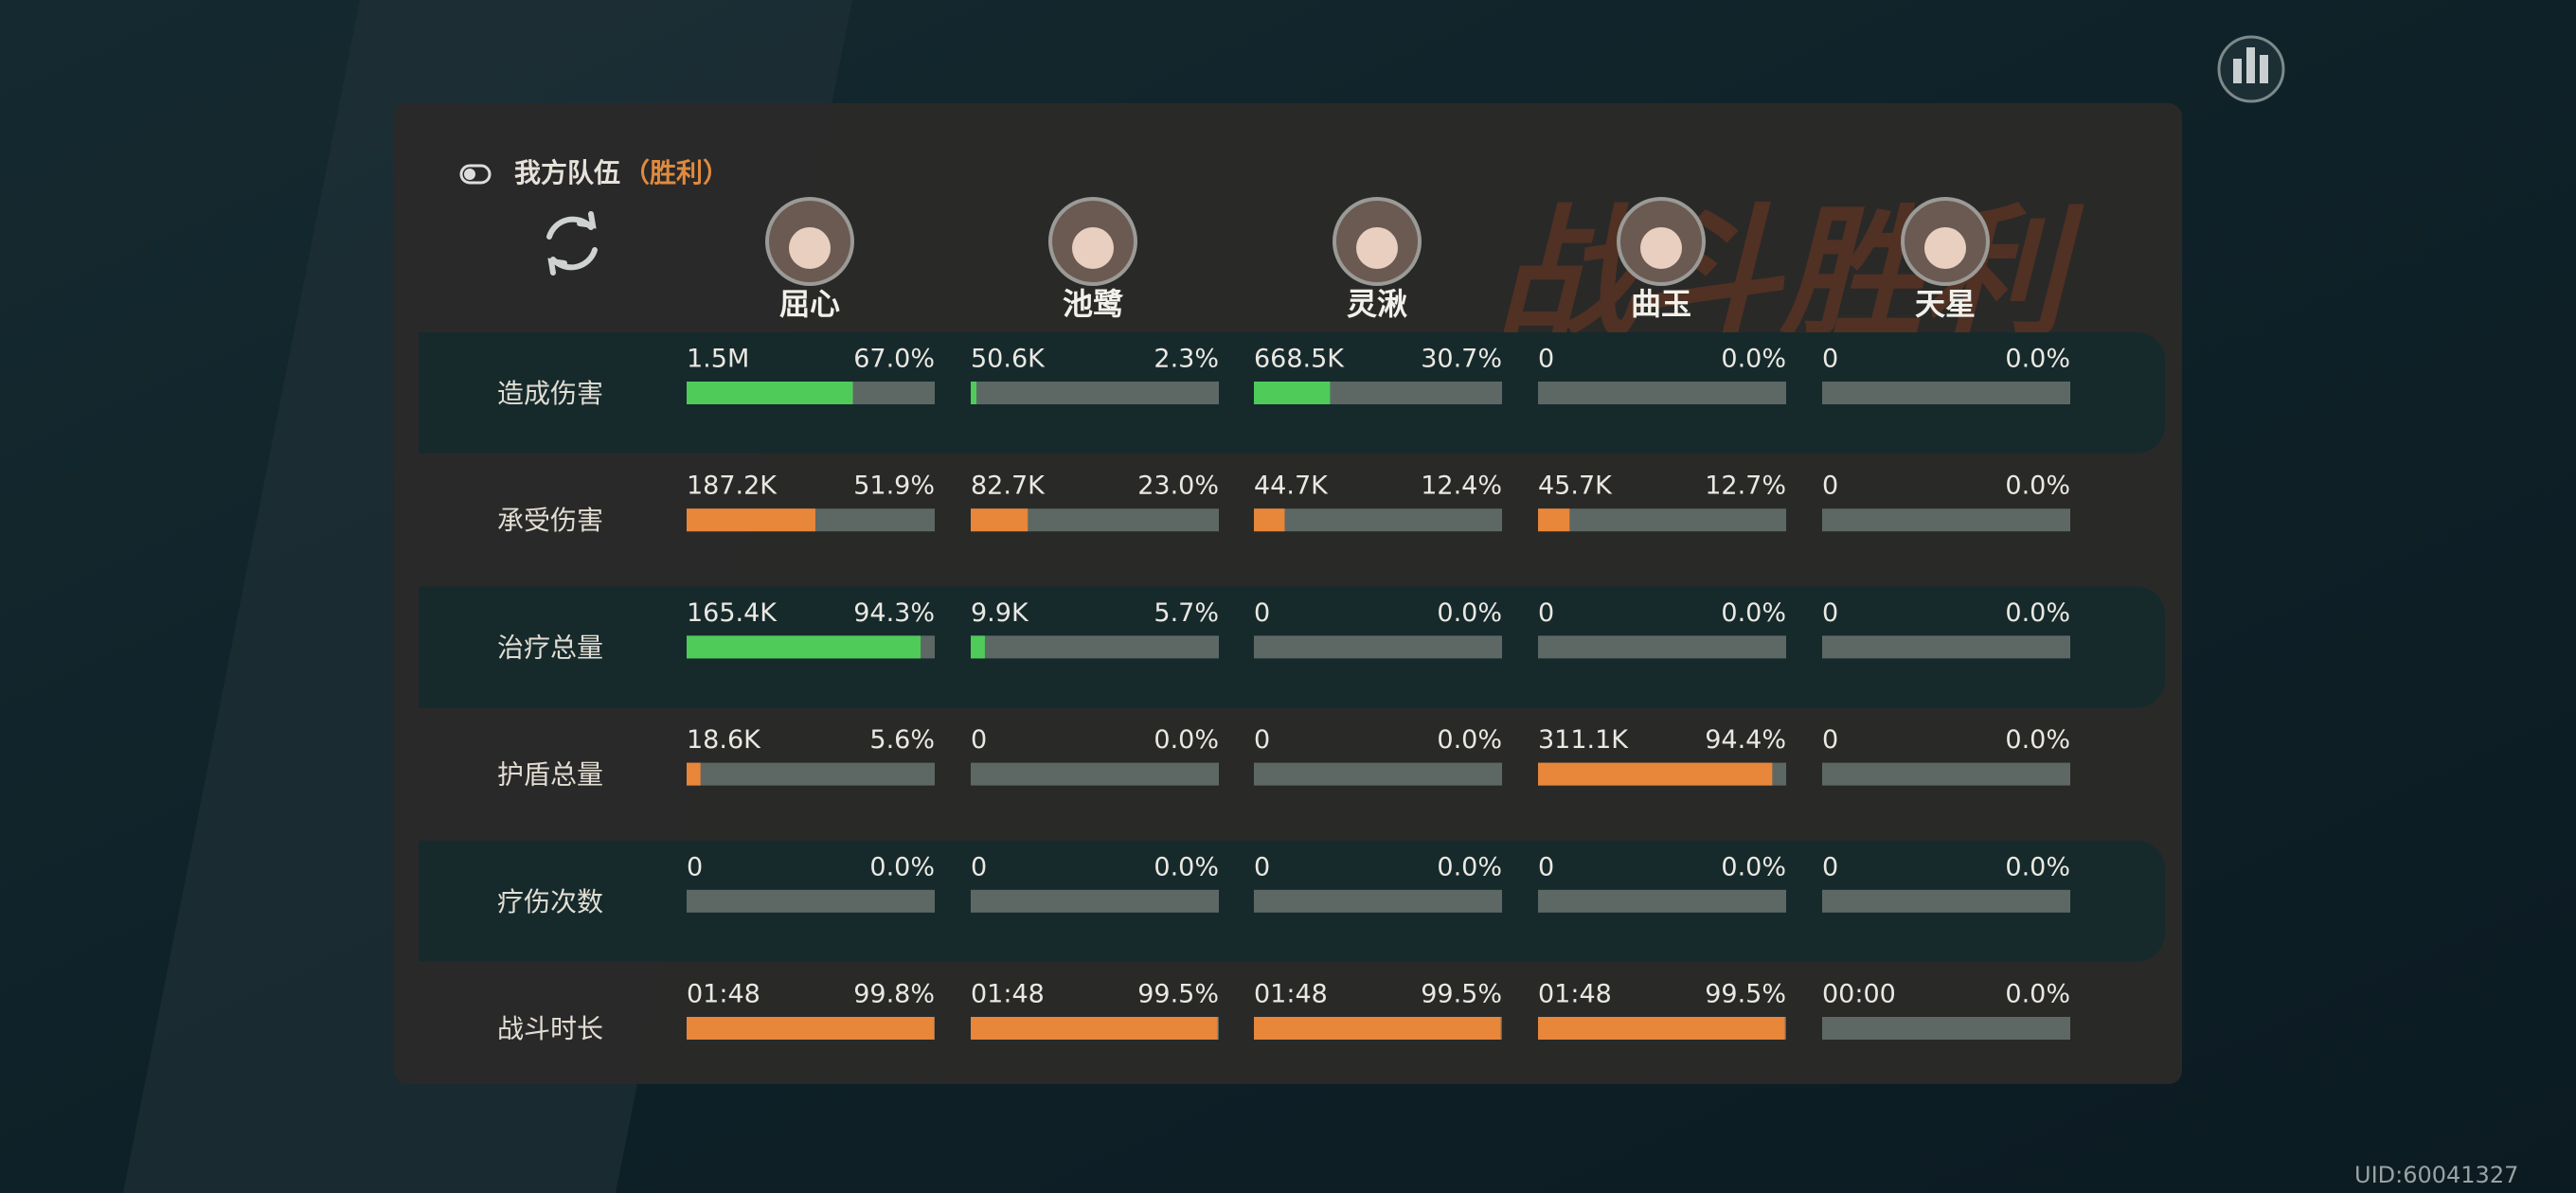  Describe the element at coordinates (550, 901) in the screenshot. I see `row-label: 疗伤次数` at that location.